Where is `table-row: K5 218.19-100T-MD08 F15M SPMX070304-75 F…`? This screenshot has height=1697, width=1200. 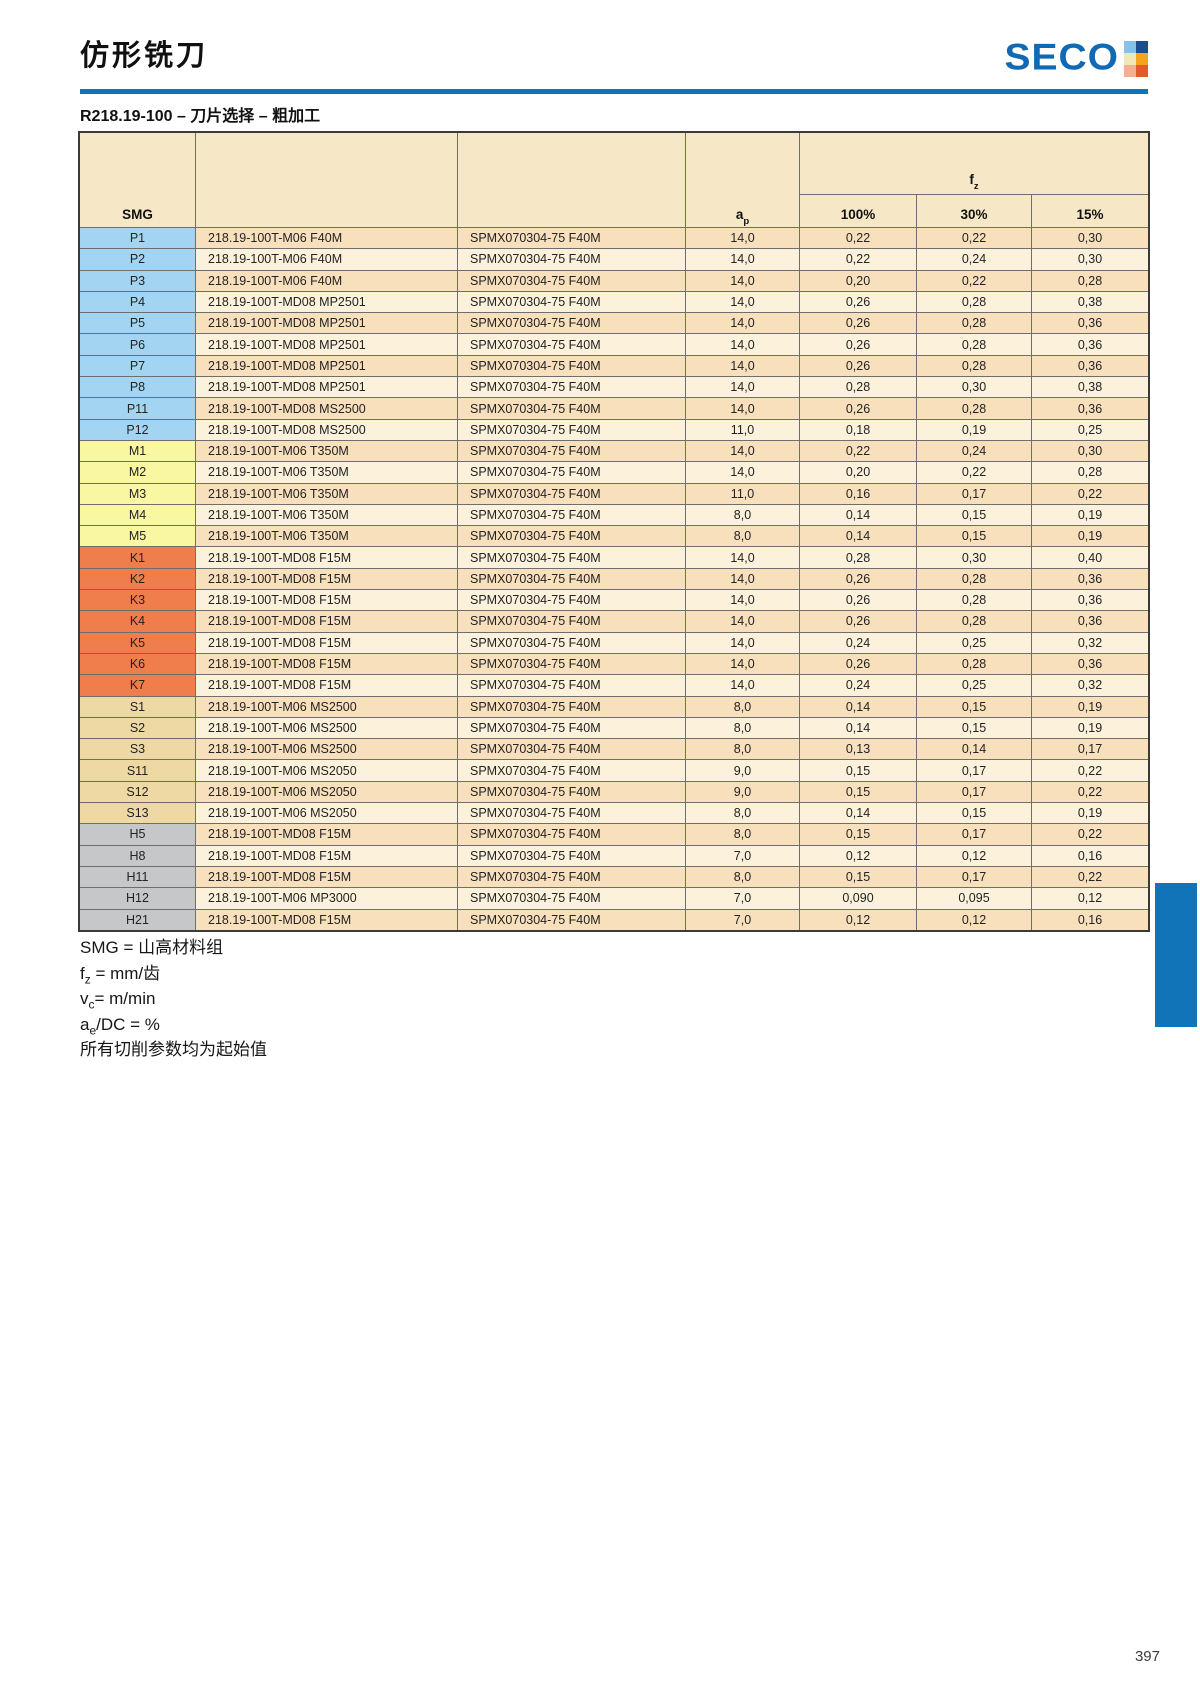
table-row: K5 218.19-100T-MD08 F15M SPMX070304-75 F… is located at coordinates (614, 642).